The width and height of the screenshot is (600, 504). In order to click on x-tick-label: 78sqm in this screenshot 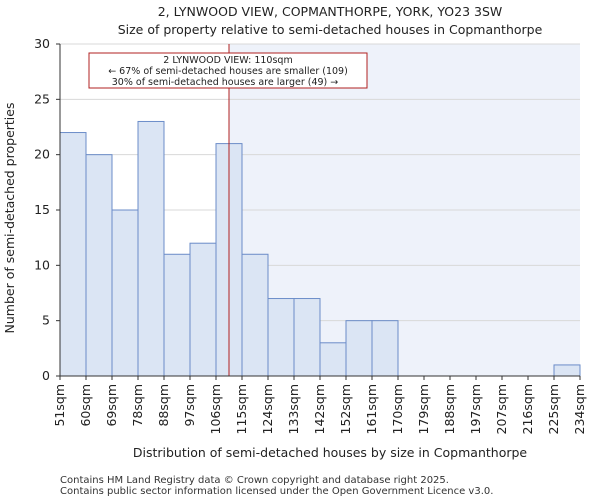, I will do `click(137, 405)`.